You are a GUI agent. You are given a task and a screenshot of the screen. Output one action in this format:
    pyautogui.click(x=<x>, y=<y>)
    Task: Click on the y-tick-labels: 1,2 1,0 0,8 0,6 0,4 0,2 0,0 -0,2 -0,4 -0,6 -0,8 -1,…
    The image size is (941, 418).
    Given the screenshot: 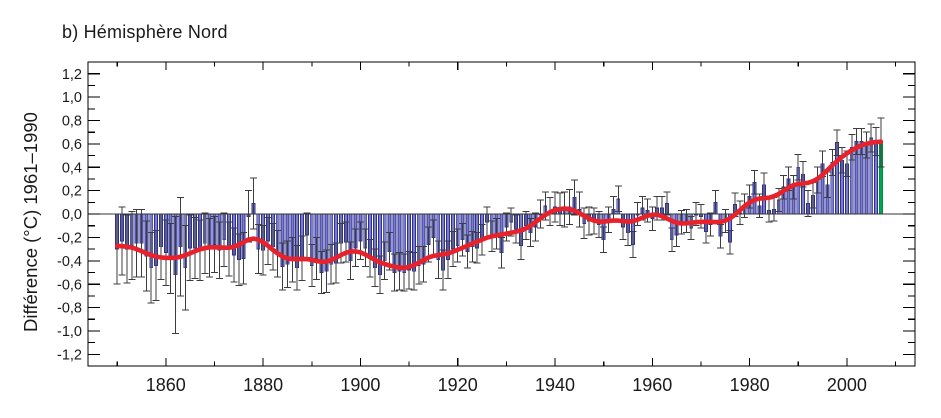 What is the action you would take?
    pyautogui.click(x=69, y=215)
    